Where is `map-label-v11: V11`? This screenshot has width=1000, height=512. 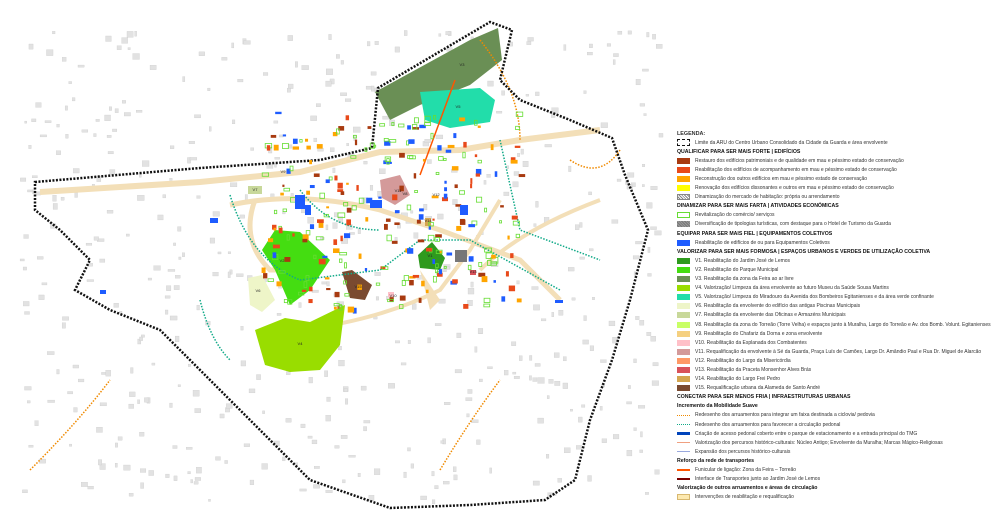 map-label-v11: V11 is located at coordinates (399, 190).